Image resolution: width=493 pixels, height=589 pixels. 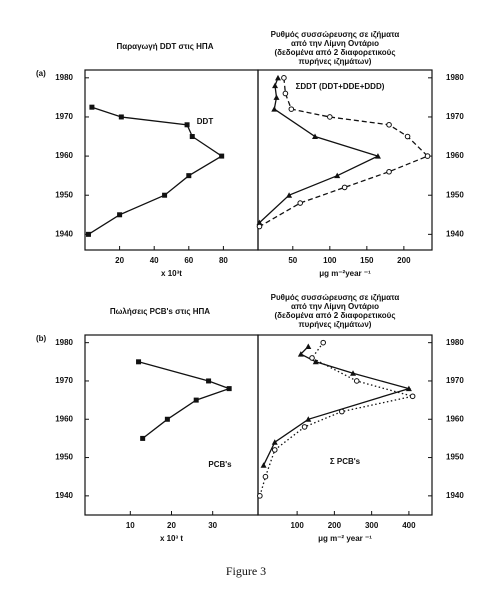 I want to click on x-tick-label: 50, so click(x=292, y=260).